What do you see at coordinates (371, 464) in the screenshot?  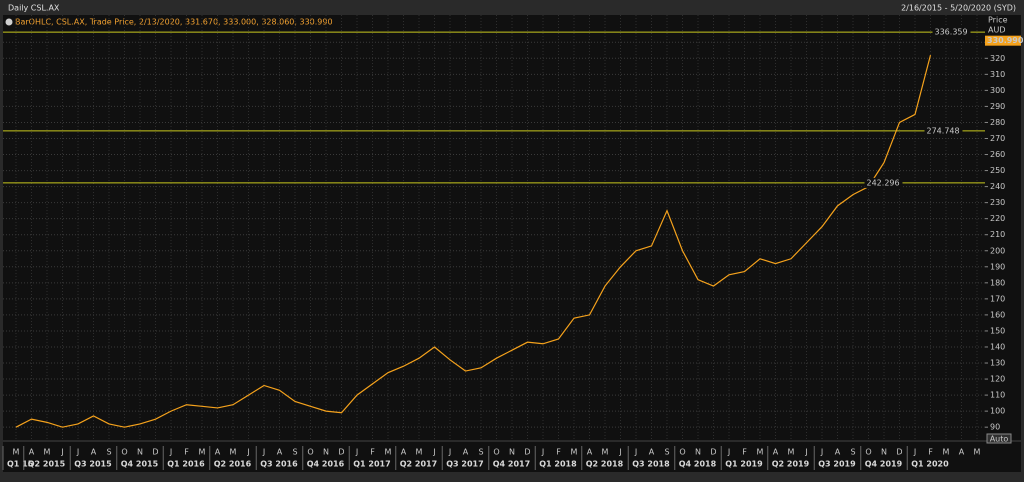 I see `quarter-label: Q1 2017` at bounding box center [371, 464].